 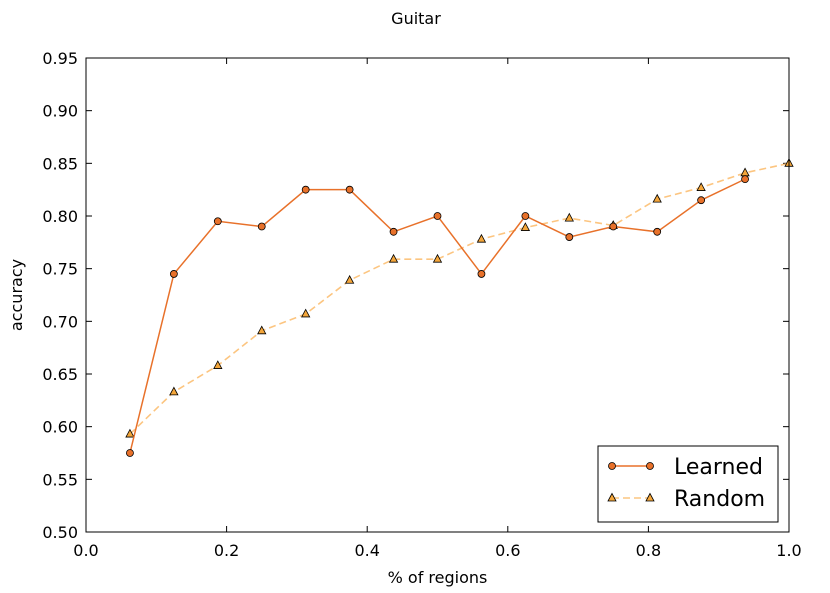 I want to click on y-tick-label: 0.90, so click(x=60, y=111).